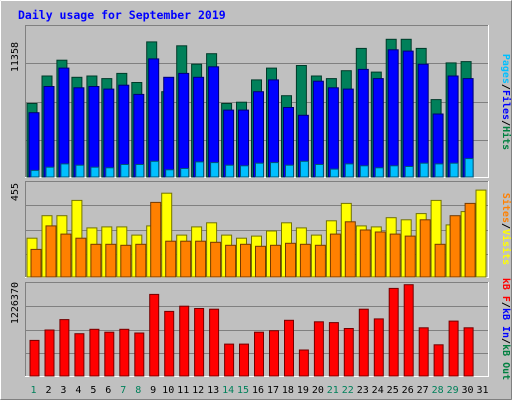 This screenshot has width=512, height=400. What do you see at coordinates (108, 390) in the screenshot?
I see `day-label-6: 6` at bounding box center [108, 390].